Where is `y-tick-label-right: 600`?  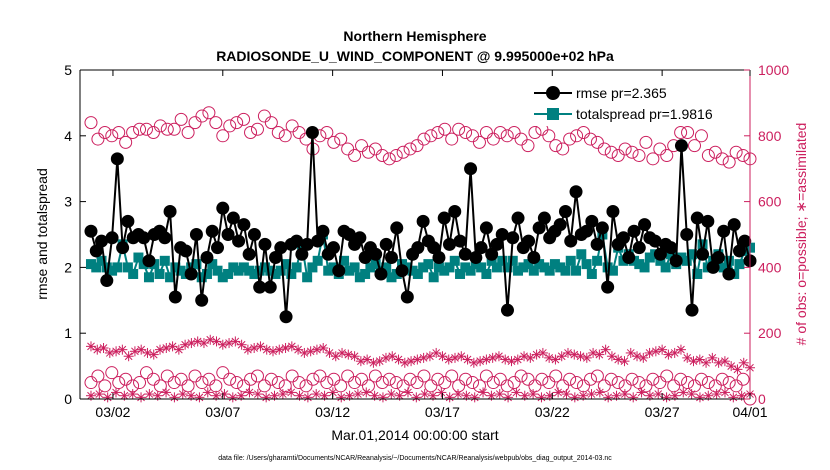
y-tick-label-right: 600 is located at coordinates (770, 202).